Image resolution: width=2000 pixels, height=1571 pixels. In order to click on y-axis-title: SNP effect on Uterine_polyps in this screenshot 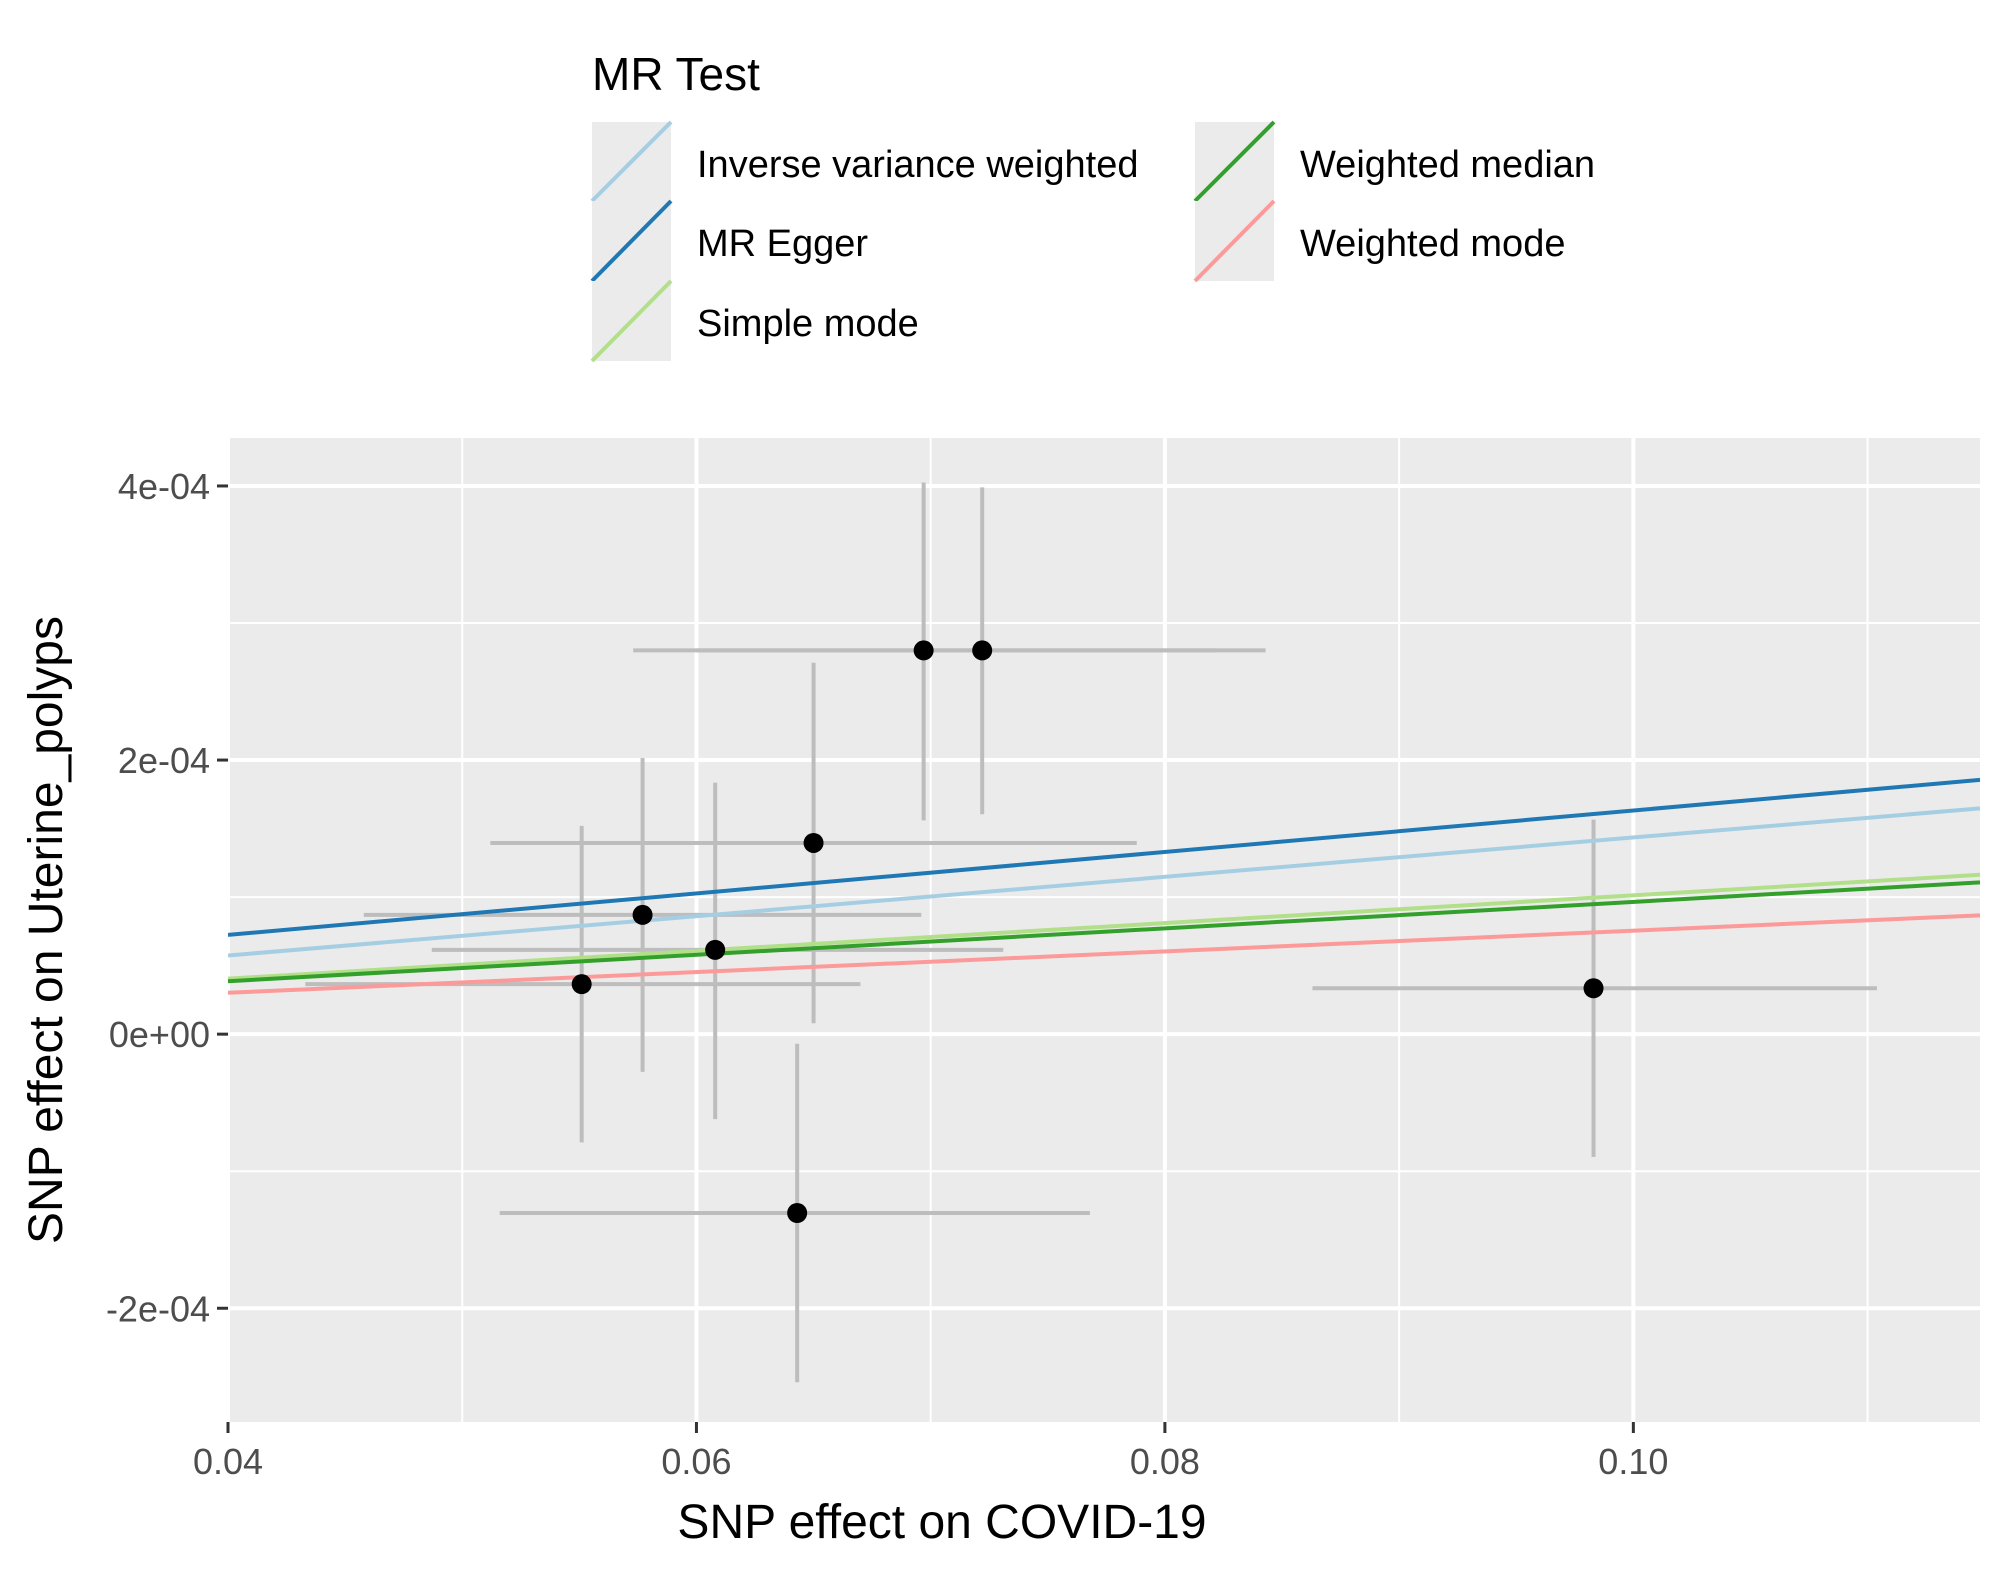, I will do `click(46, 930)`.